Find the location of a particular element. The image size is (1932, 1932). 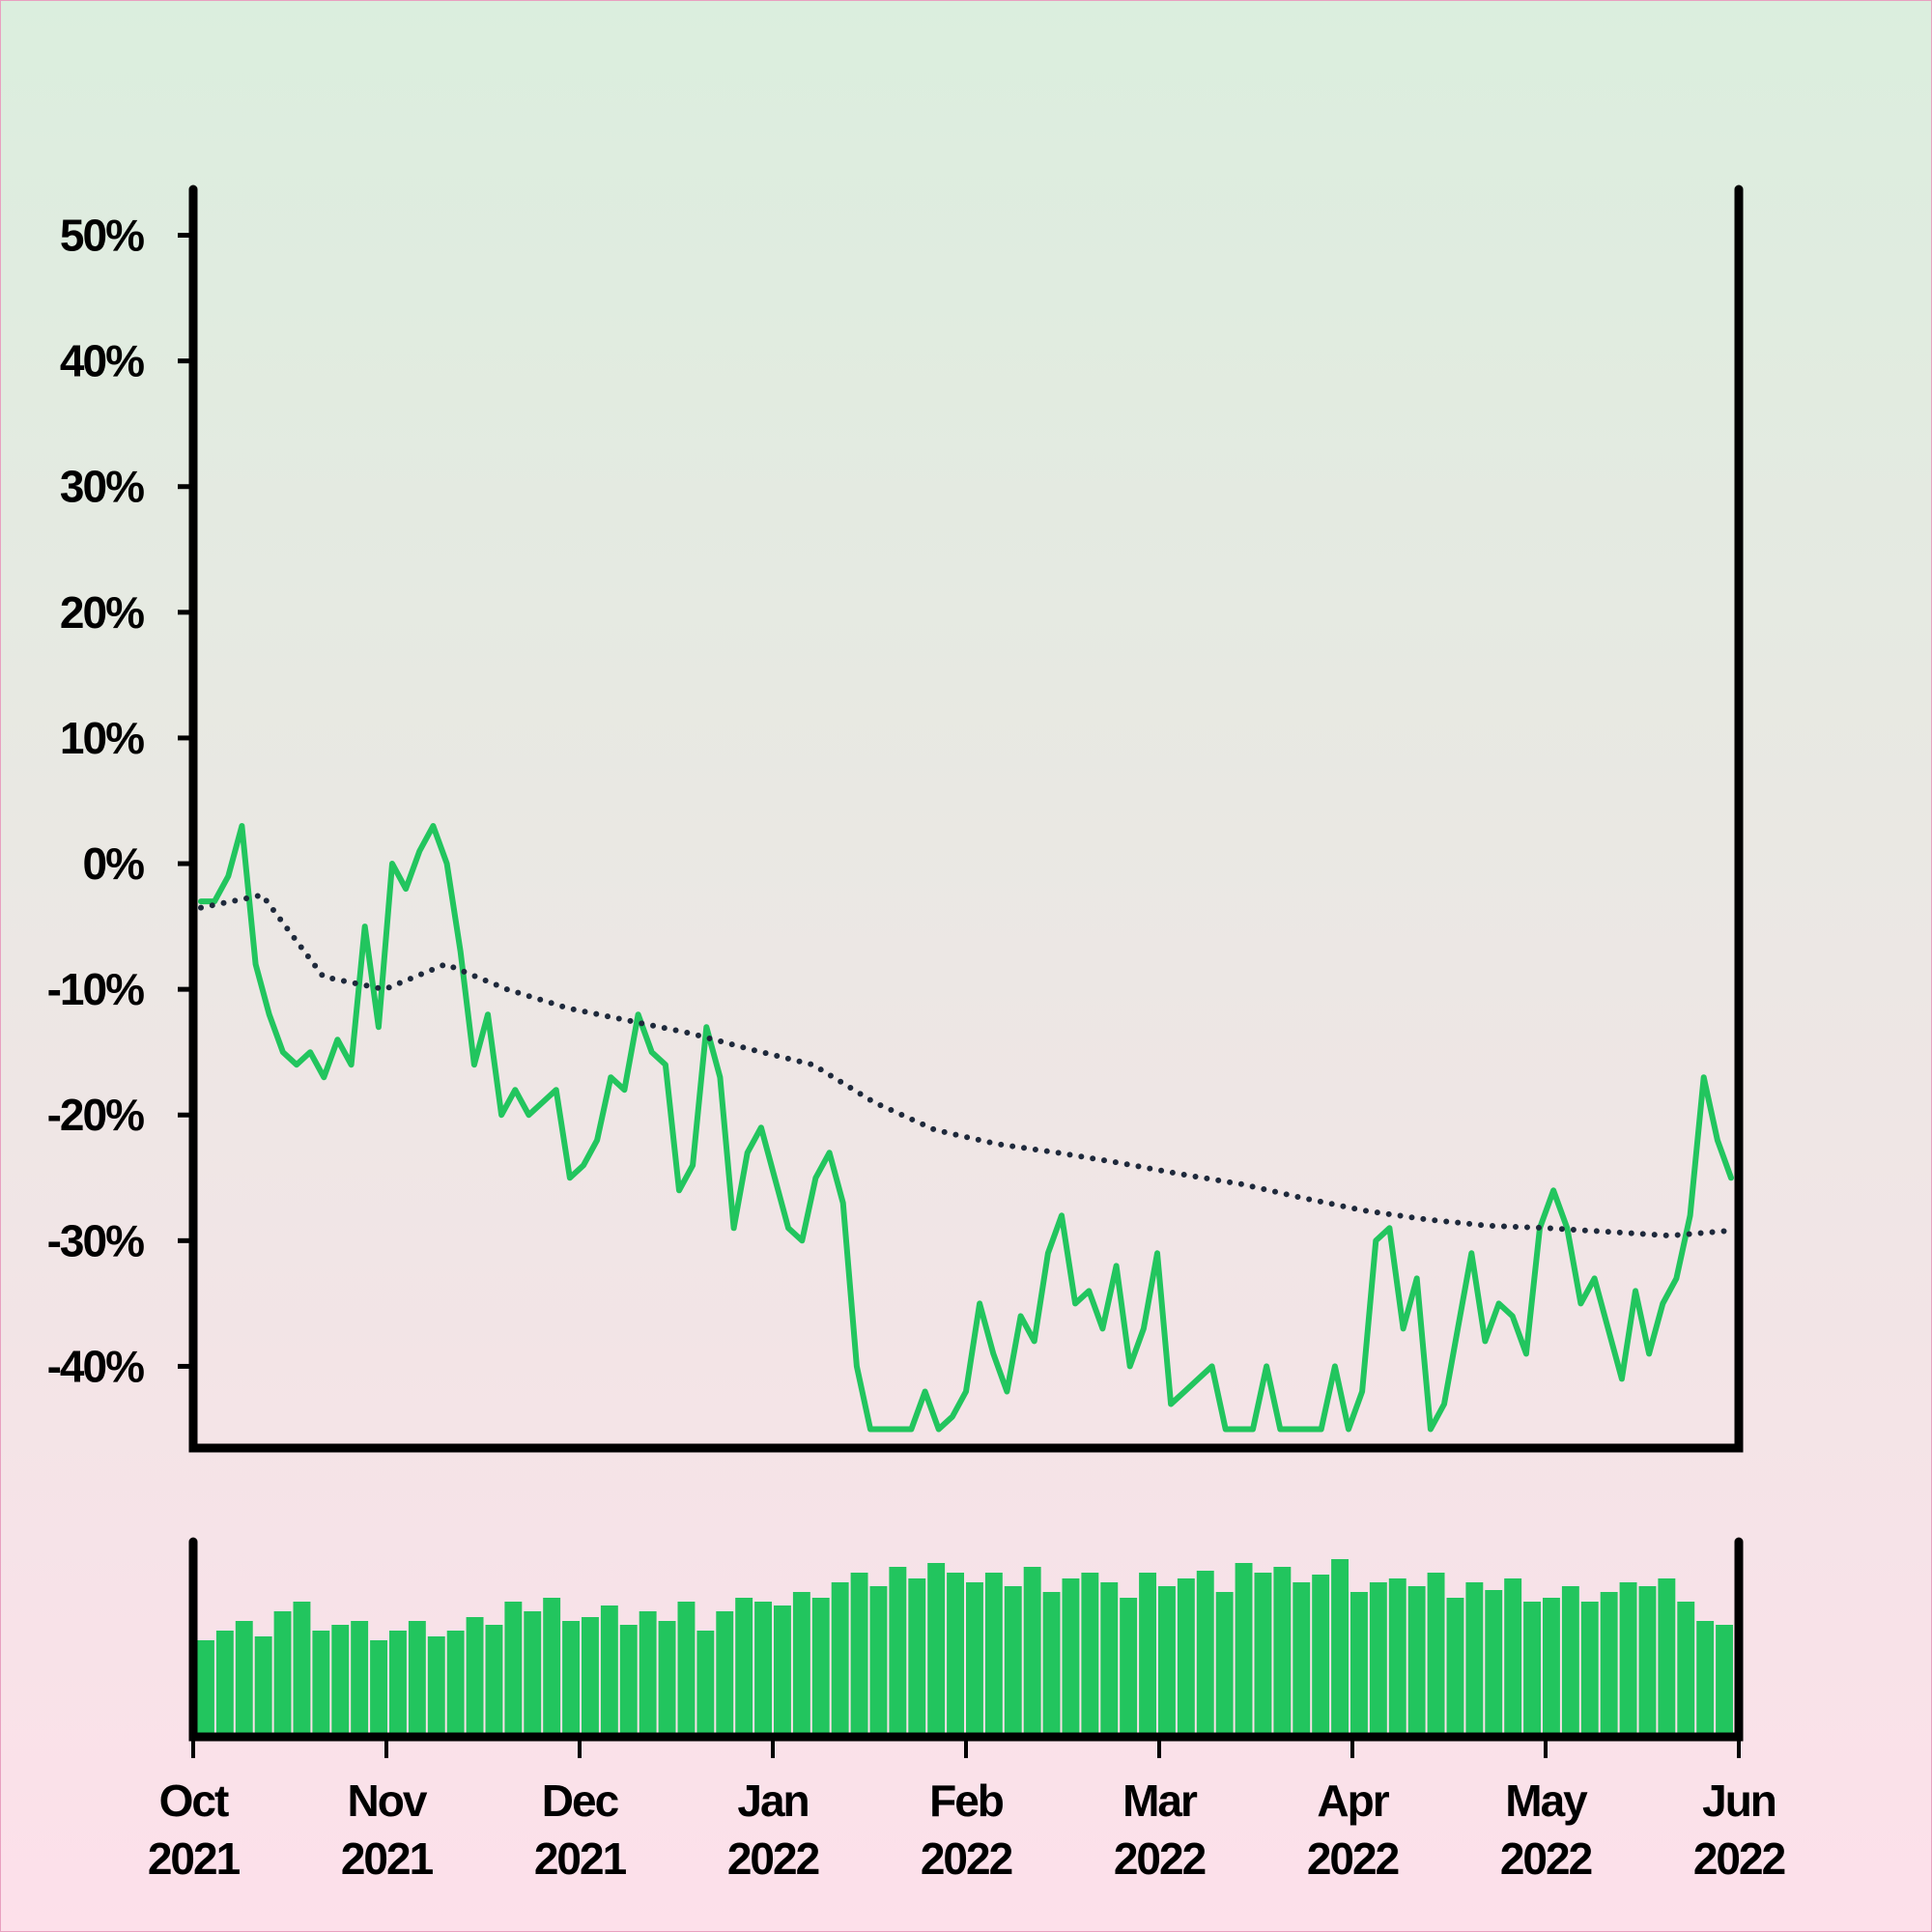

x-tick-label: Dec 2021 is located at coordinates (580, 1830).